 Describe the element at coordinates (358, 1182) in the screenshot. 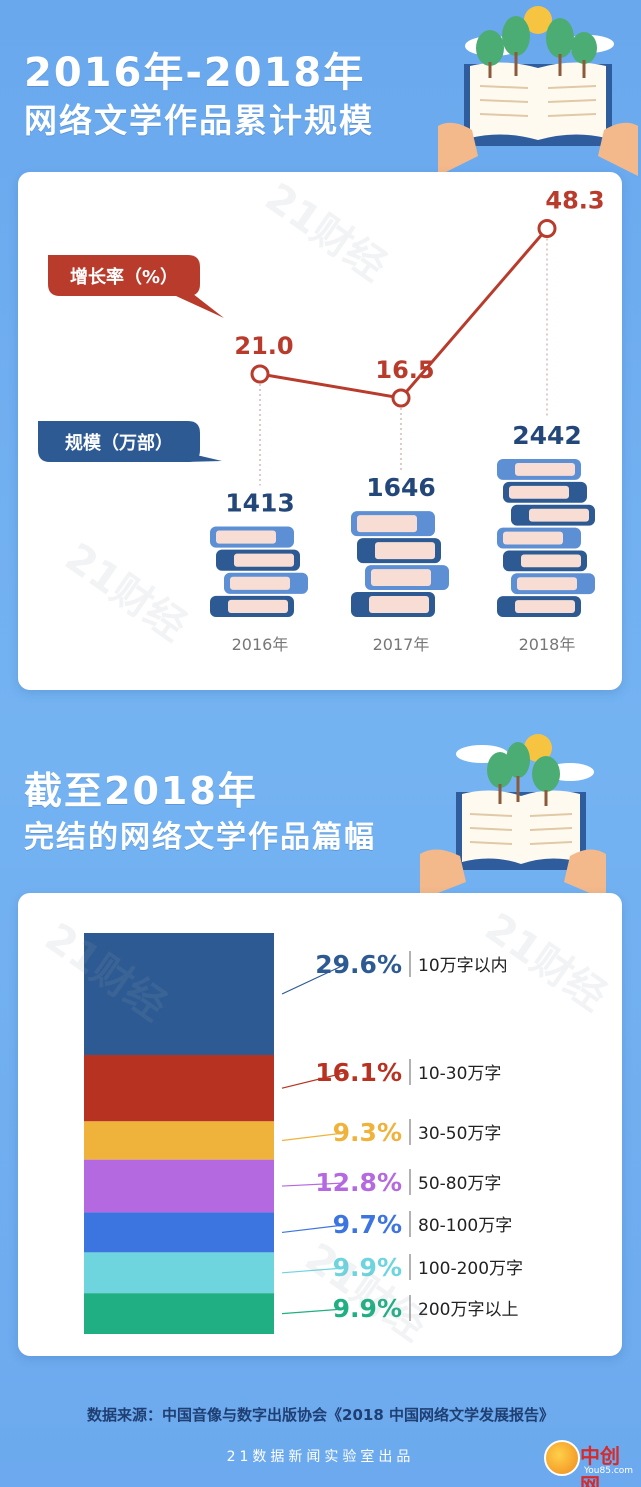

I see `percent-label: 12.8%` at that location.